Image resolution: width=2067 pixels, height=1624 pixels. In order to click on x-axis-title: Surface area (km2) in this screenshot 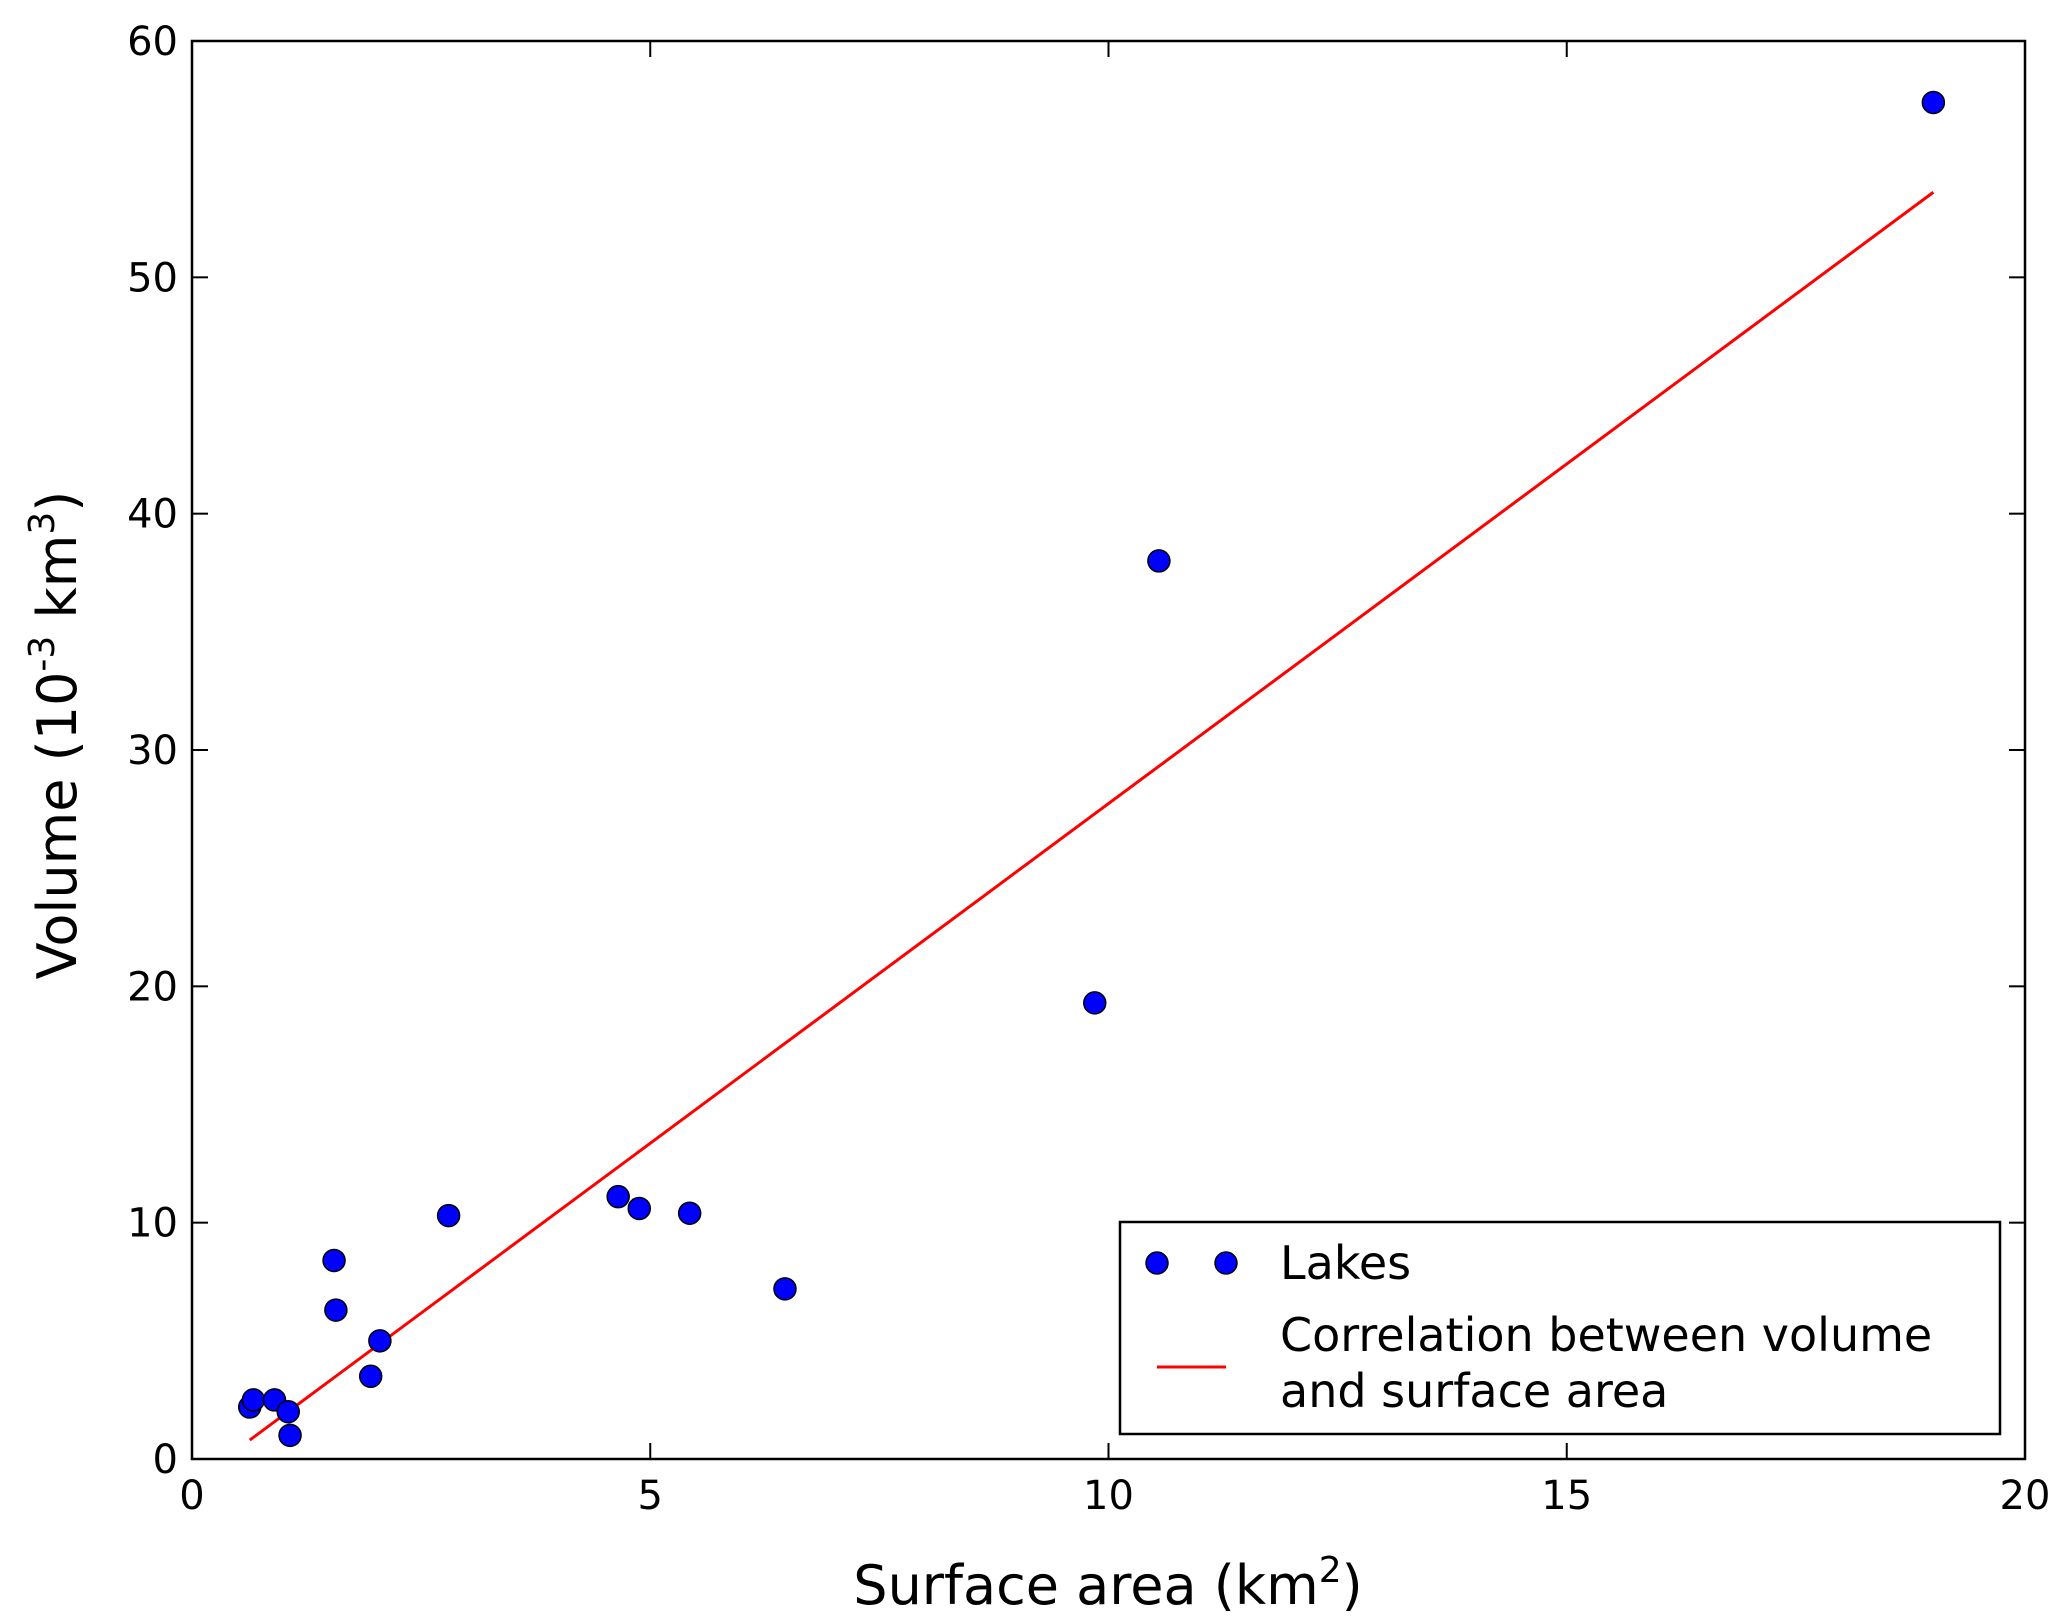, I will do `click(1107, 1583)`.